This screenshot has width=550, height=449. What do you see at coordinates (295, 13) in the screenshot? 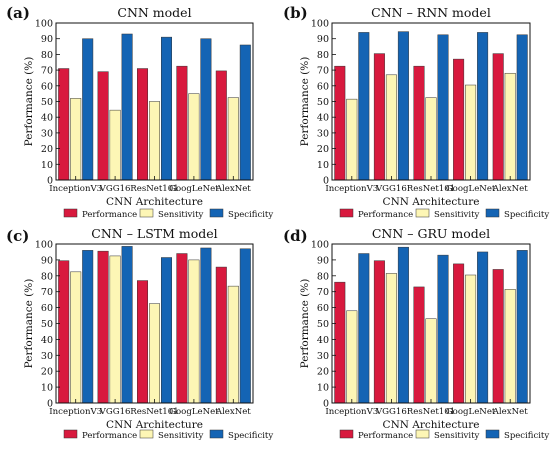
I see `panel-label: (b)` at bounding box center [295, 13].